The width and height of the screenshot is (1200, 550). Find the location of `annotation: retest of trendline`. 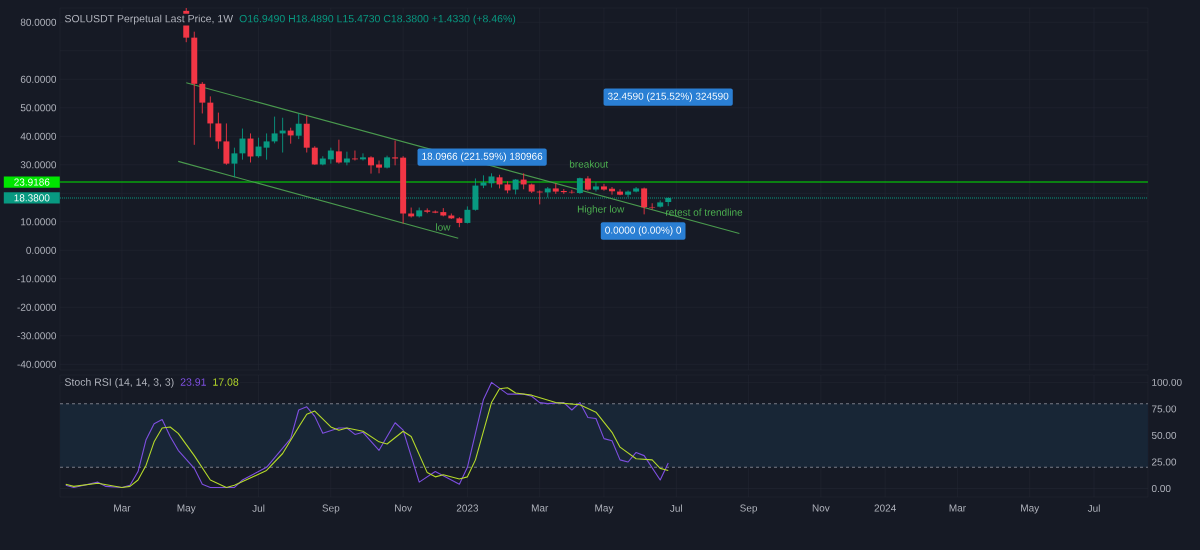

annotation: retest of trendline is located at coordinates (704, 212).